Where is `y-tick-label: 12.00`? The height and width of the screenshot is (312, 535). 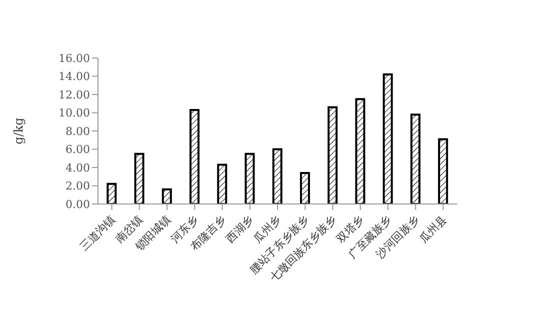
y-tick-label: 12.00 is located at coordinates (74, 95).